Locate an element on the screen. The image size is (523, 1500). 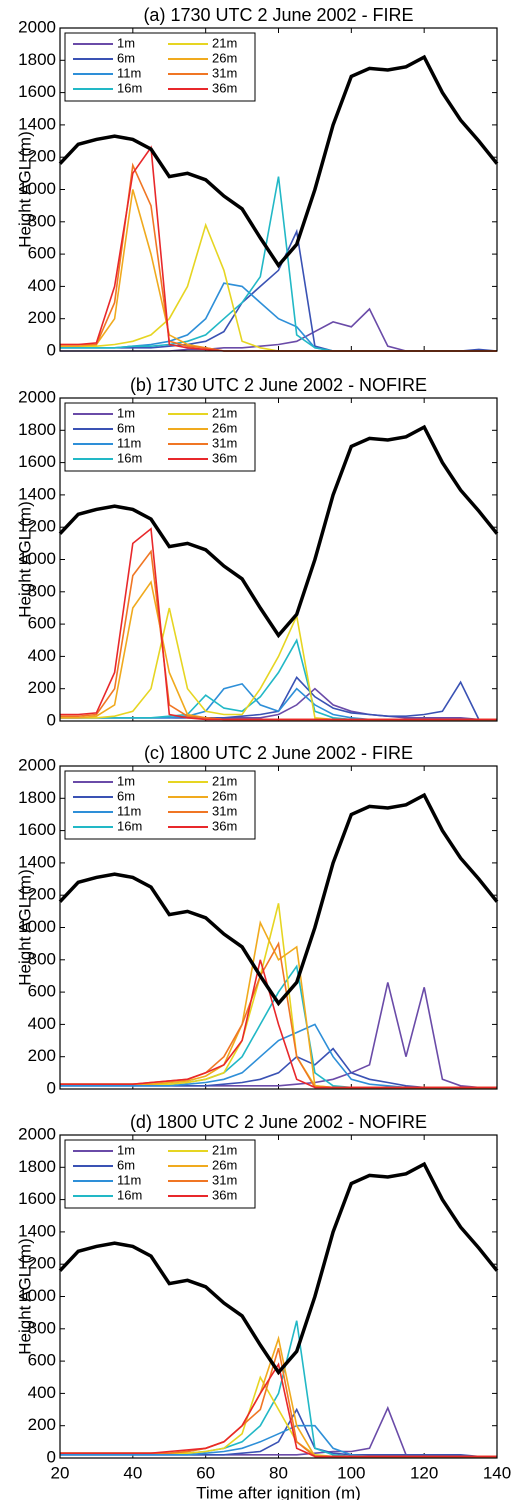
panel-title: (a) 1730 UTC 2 June 2002 - FIRE is located at coordinates (278, 15).